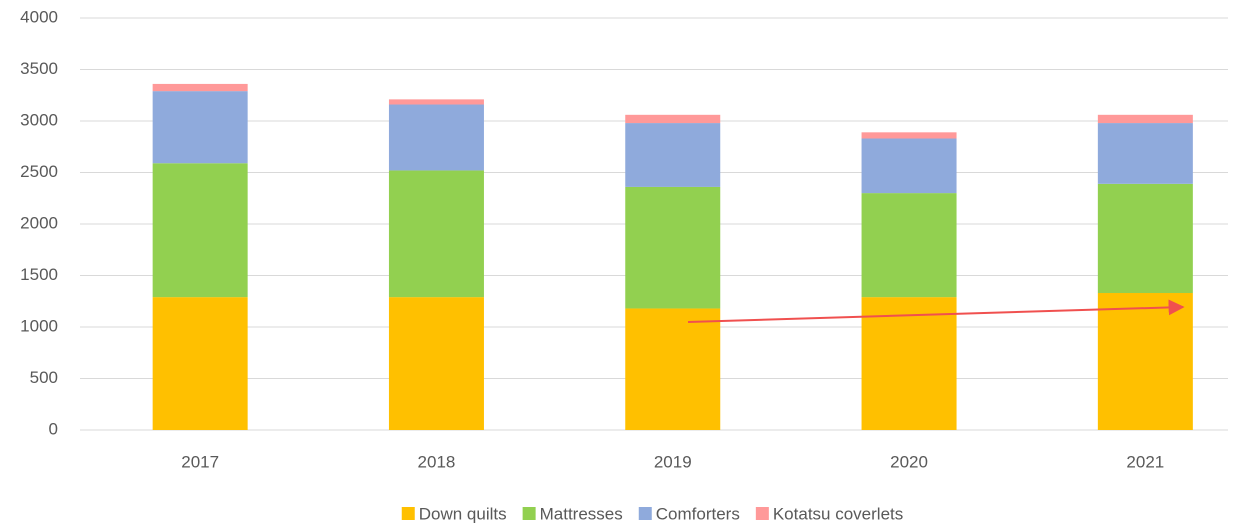  What do you see at coordinates (39, 16) in the screenshot?
I see `y-tick-label: 4000` at bounding box center [39, 16].